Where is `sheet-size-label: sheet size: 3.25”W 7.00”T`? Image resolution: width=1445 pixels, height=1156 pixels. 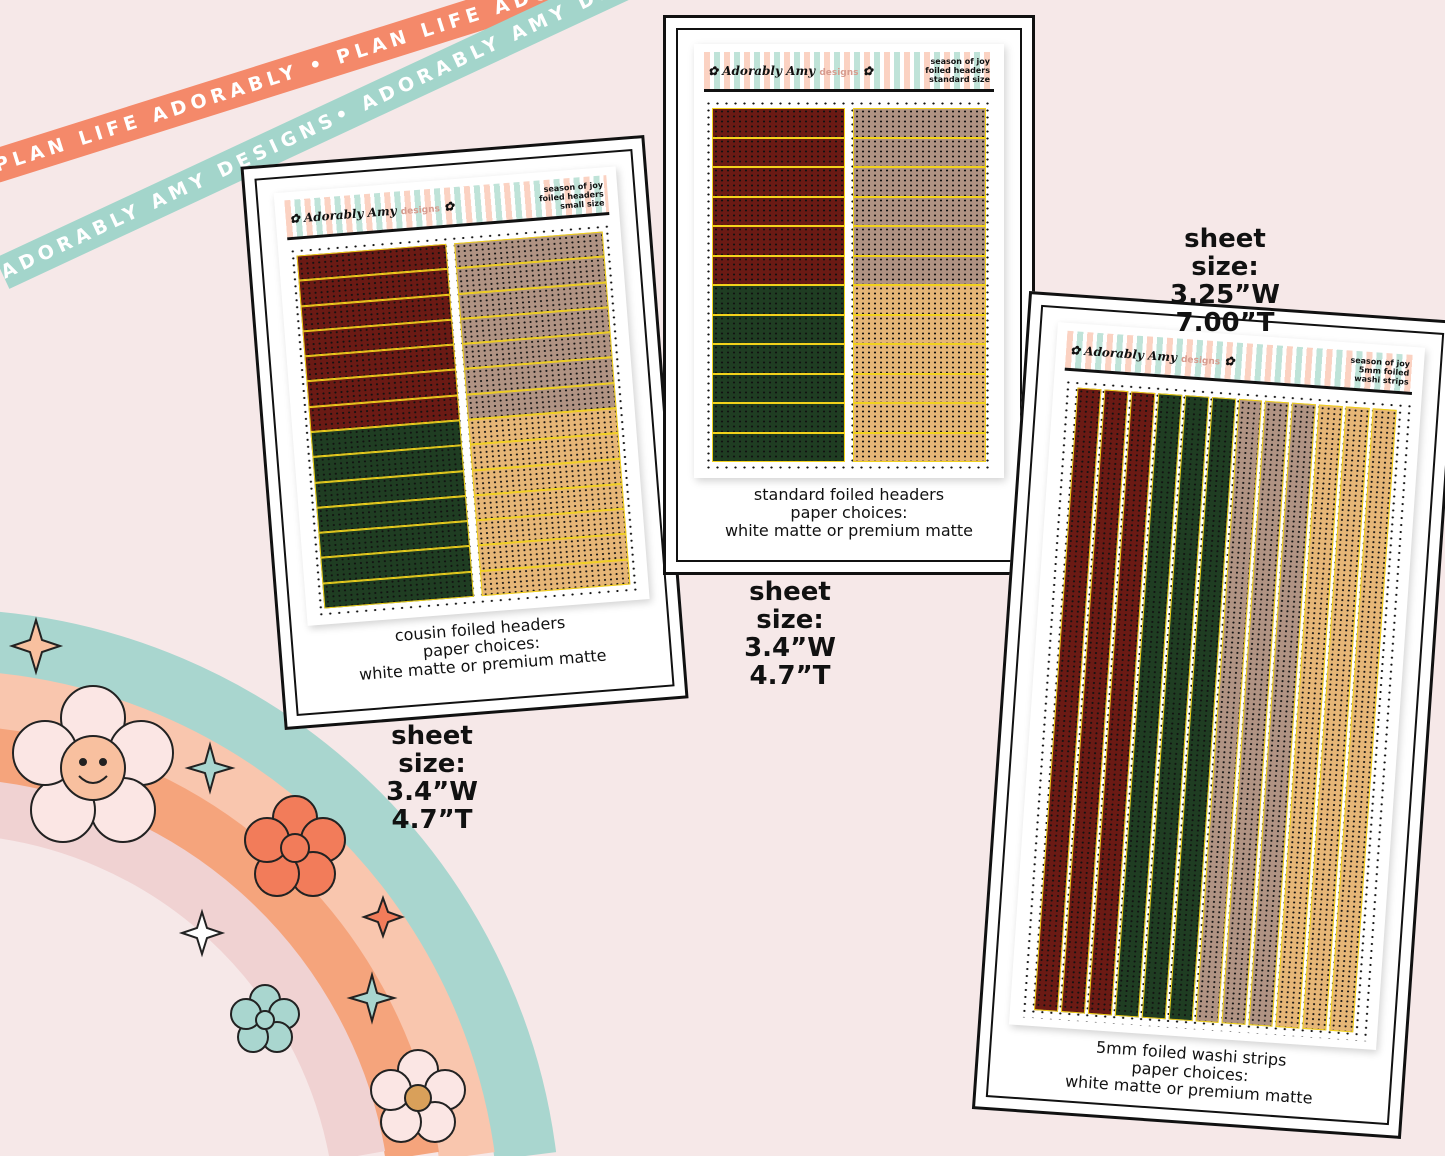
sheet-size-label: sheet size: 3.25”W 7.00”T is located at coordinates (1225, 281).